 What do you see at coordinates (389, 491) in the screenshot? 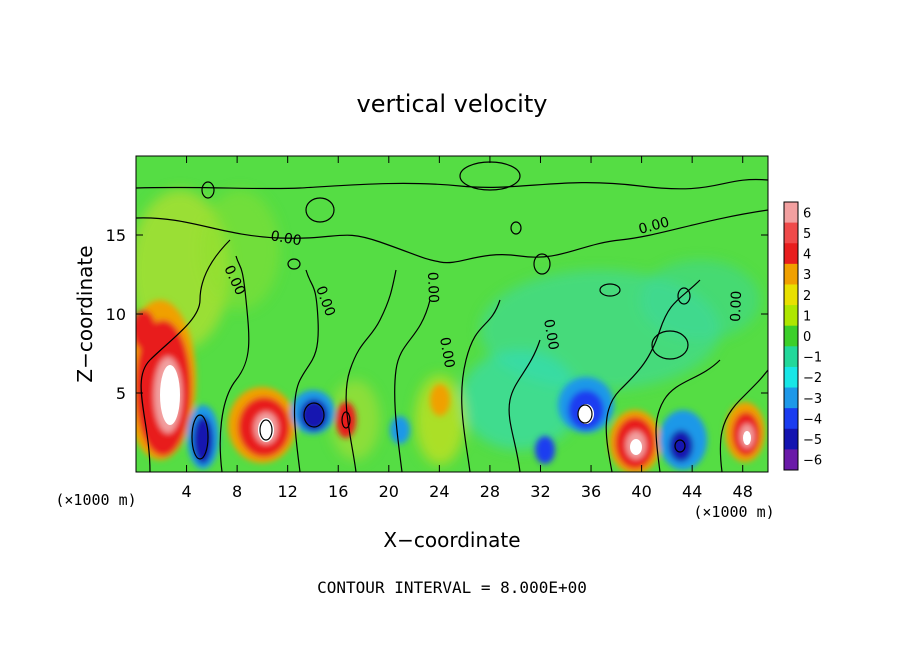
I see `x-tick-label: 20` at bounding box center [389, 491].